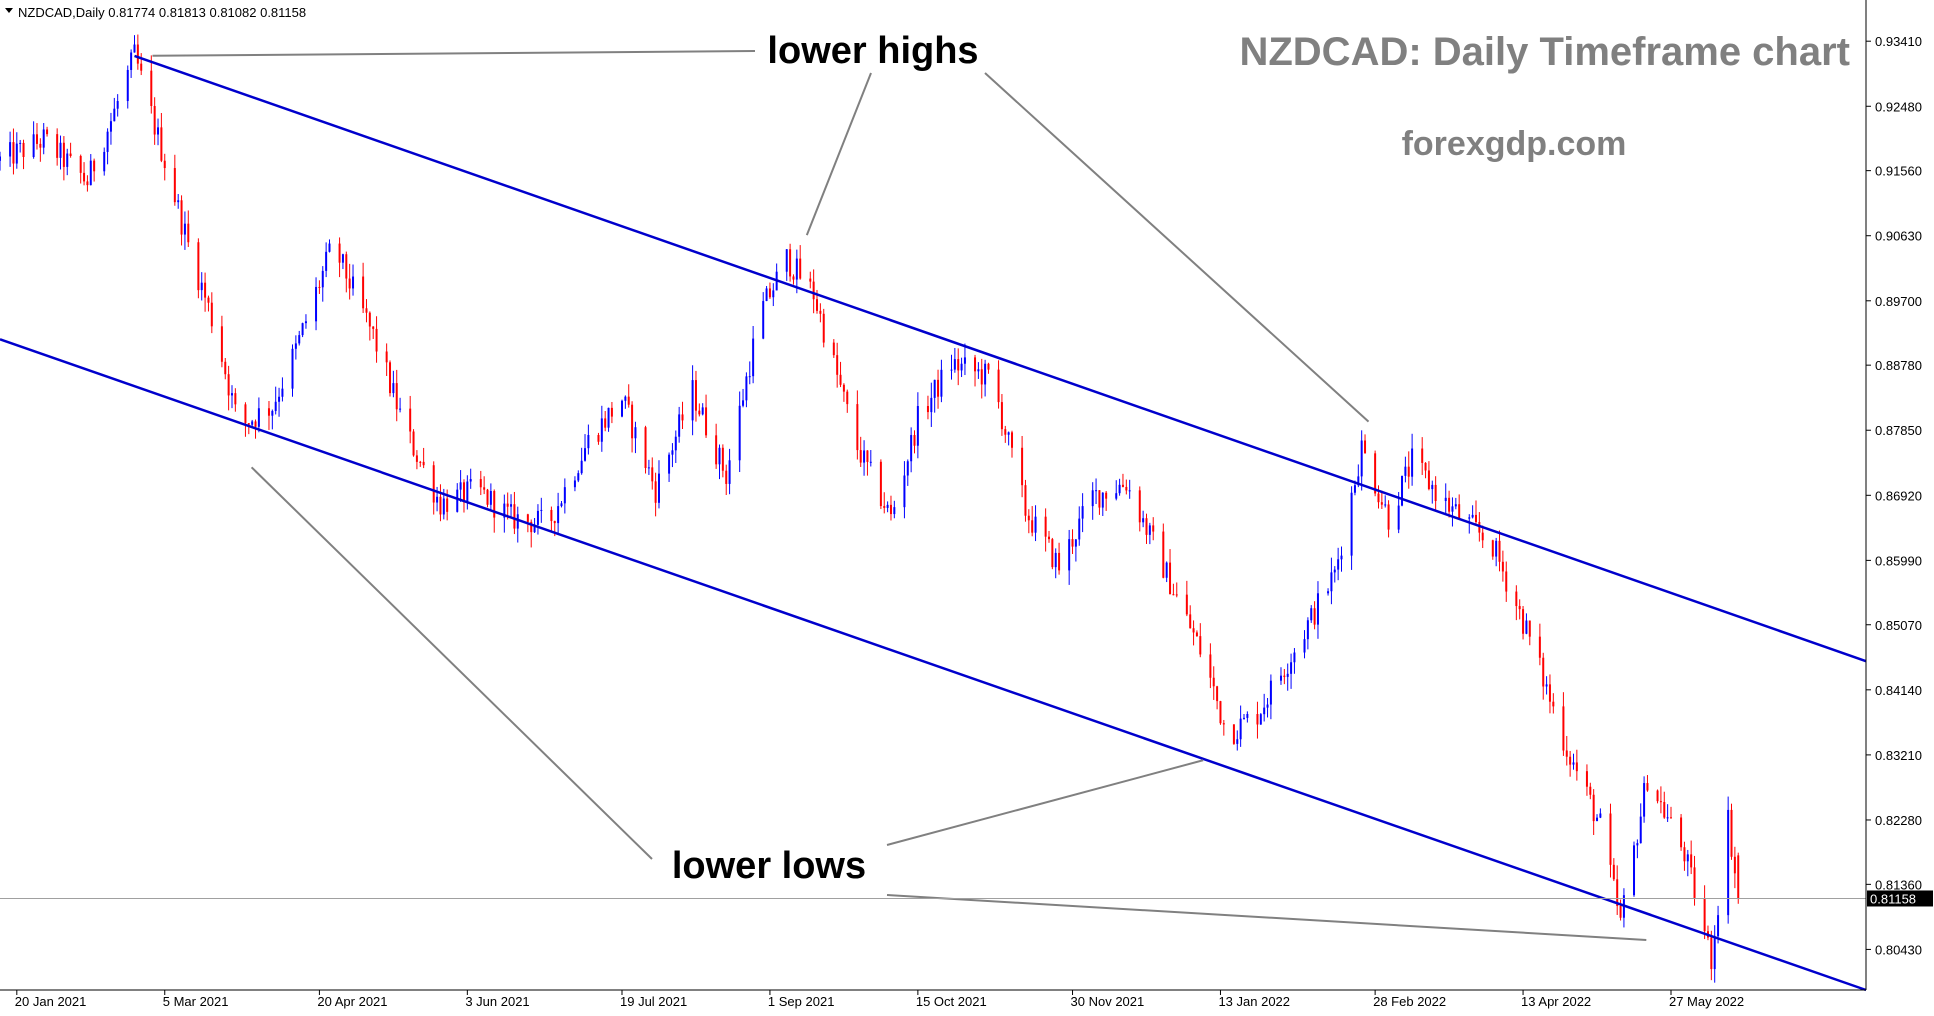  I want to click on symbol-dropdown-icon, so click(9, 10).